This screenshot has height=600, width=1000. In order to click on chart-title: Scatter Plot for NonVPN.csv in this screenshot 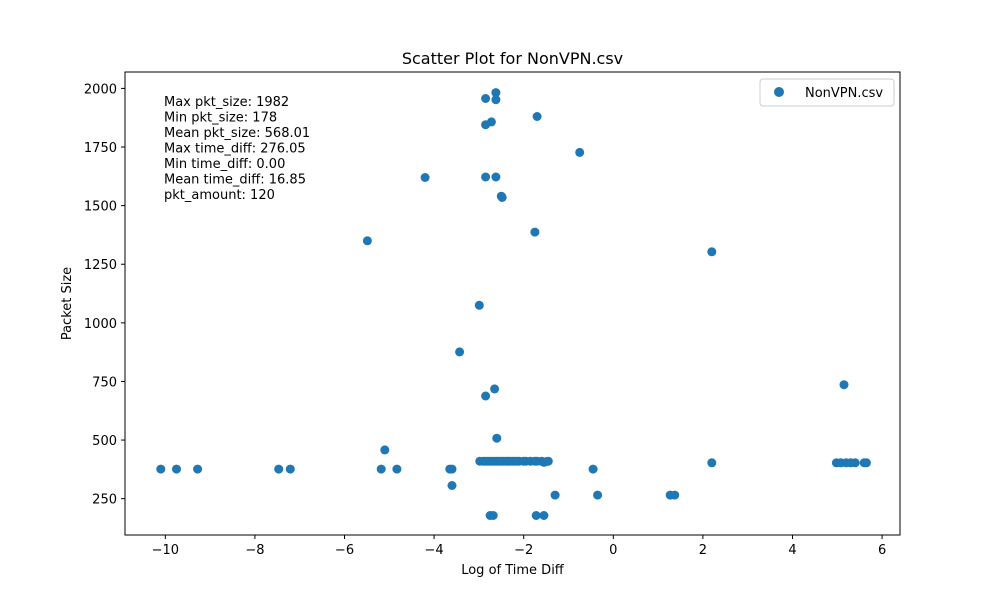, I will do `click(512, 58)`.